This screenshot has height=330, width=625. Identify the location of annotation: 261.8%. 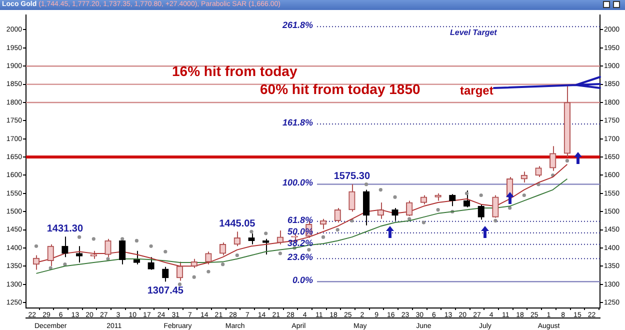
(297, 25).